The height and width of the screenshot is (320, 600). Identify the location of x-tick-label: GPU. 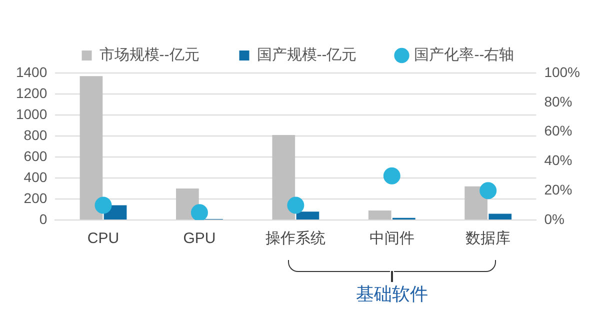
(199, 239).